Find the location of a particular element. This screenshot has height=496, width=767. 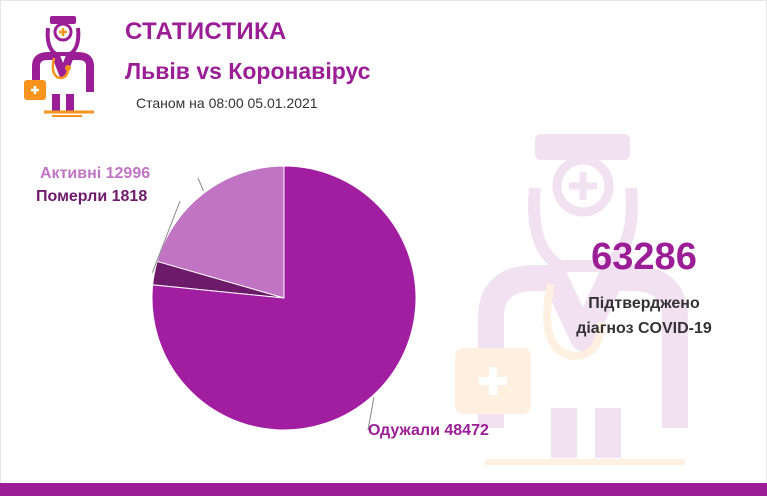

pie-label-2: Одужали 48472 is located at coordinates (428, 430).